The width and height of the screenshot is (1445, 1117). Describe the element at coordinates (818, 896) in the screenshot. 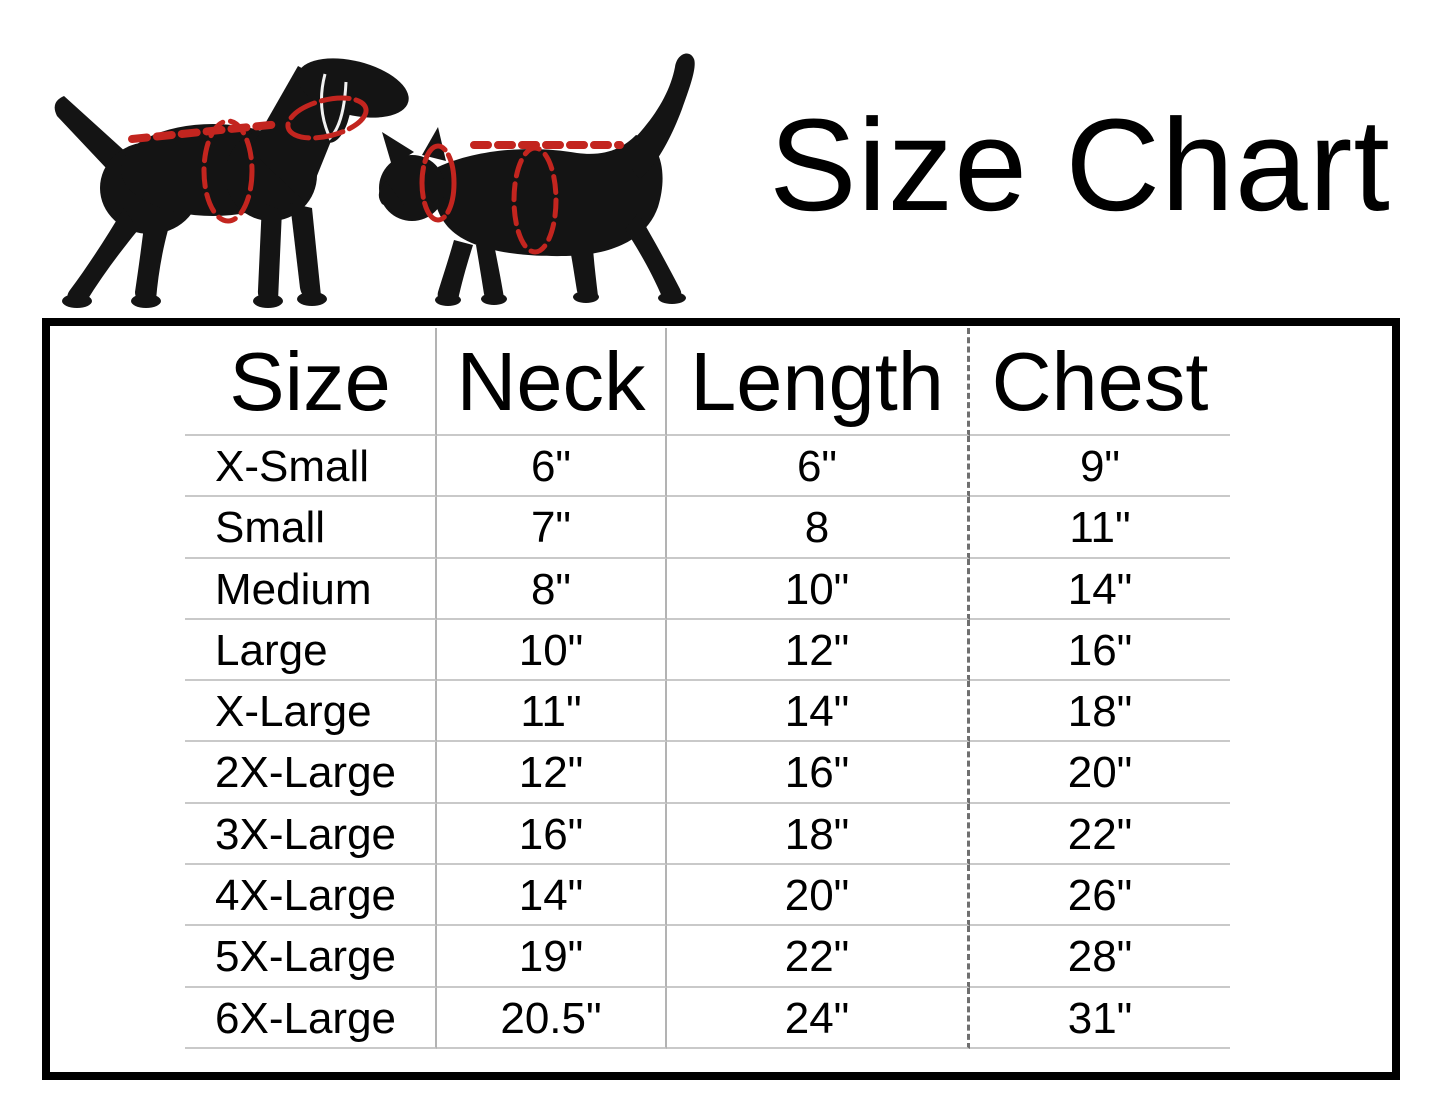

I see `length-cell: 20"` at that location.